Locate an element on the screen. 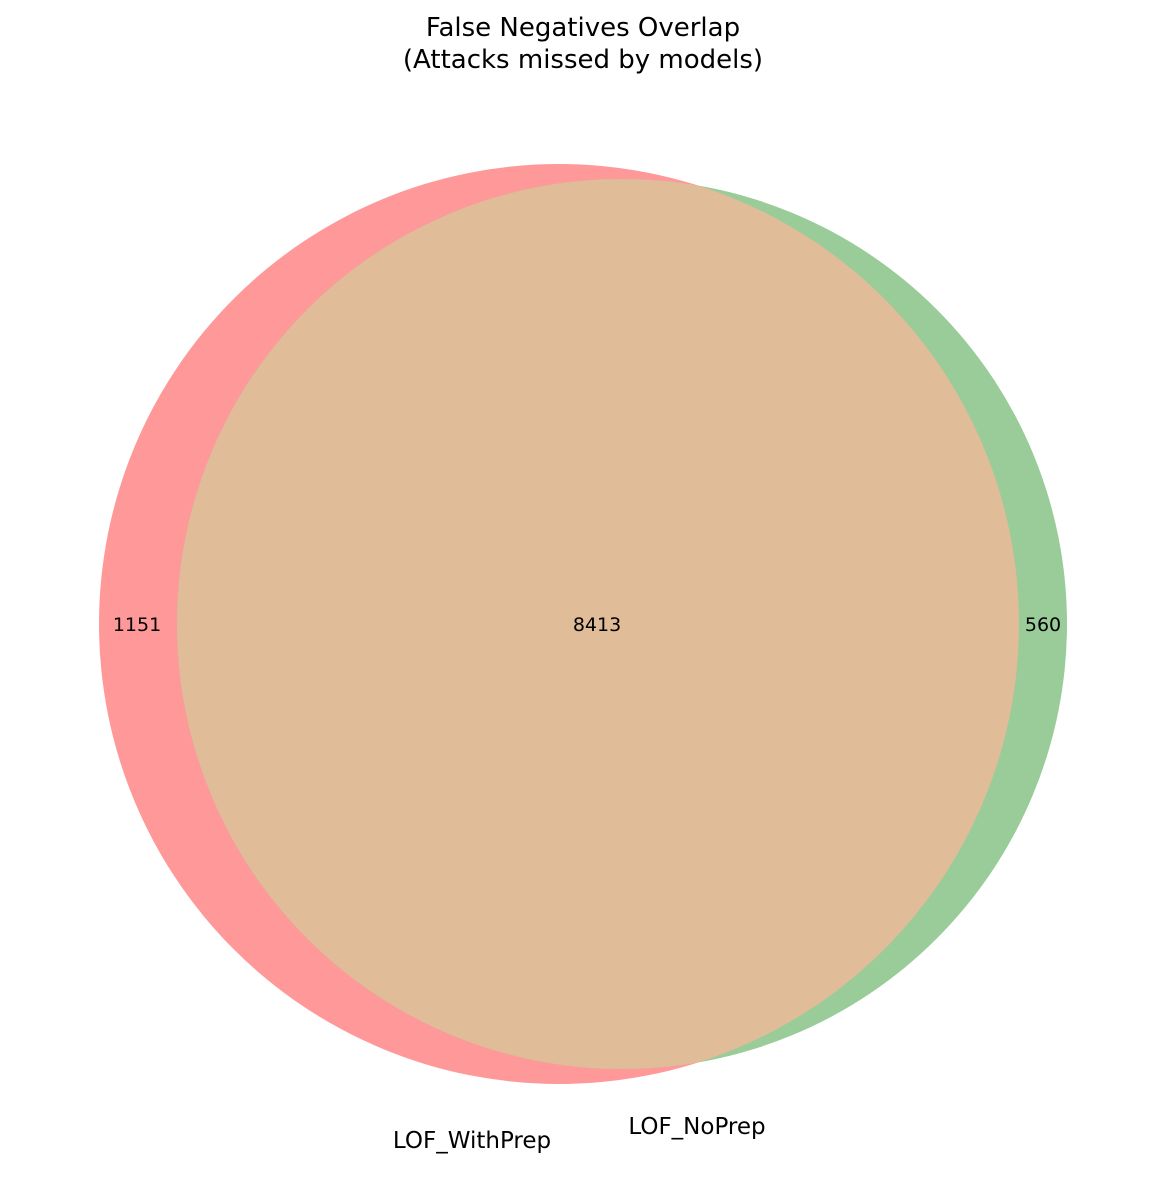  chart-title-line-2: (Attacks missed by models) is located at coordinates (583, 60).